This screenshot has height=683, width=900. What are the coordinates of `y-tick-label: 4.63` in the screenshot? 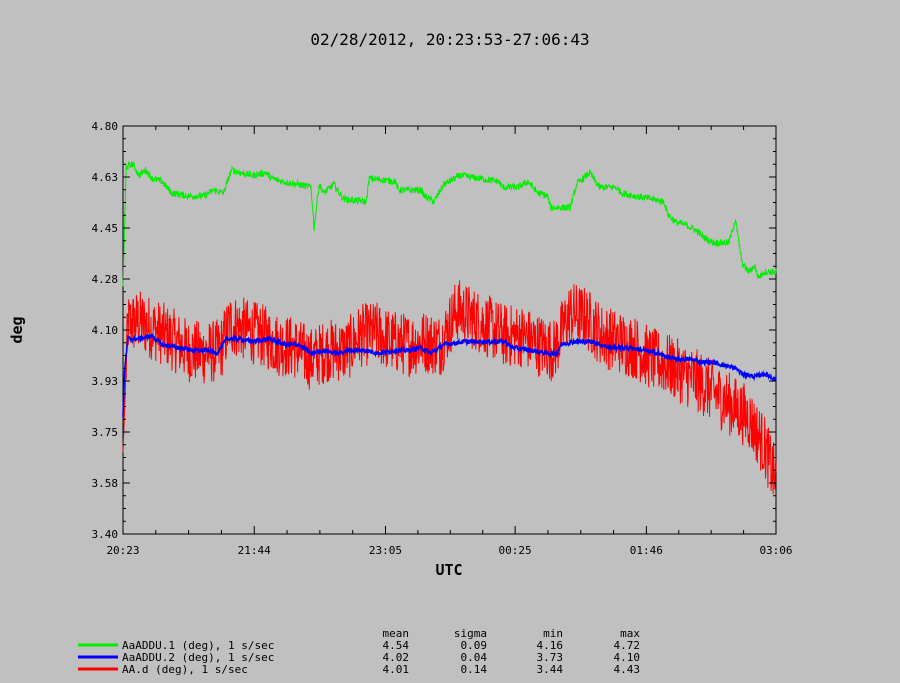 It's located at (105, 177).